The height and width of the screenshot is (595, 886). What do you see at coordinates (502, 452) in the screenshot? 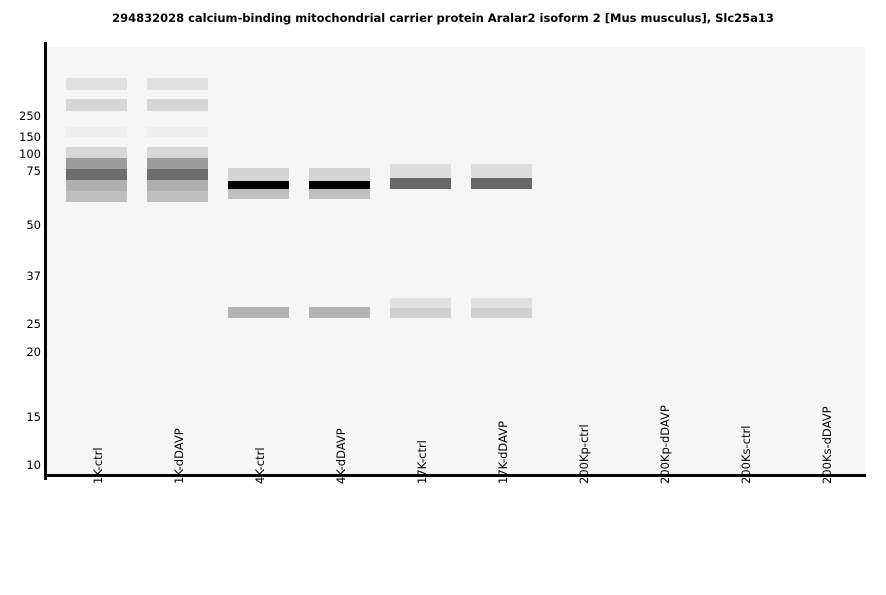
I see `x-tick-label-text: 17K-dDAVP` at bounding box center [502, 452].